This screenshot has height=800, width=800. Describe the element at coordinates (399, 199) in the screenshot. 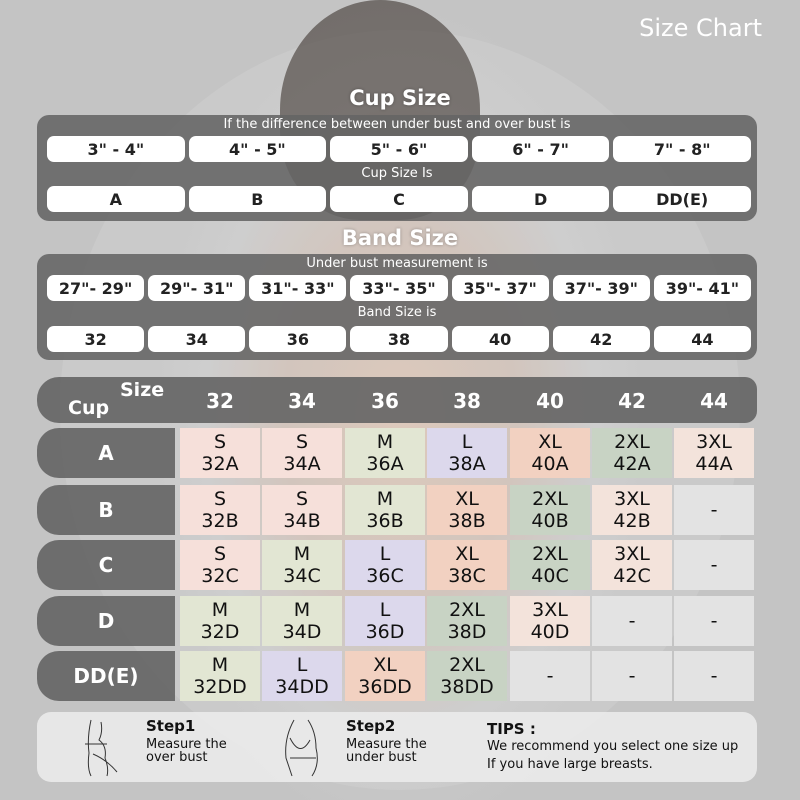

I see `cup-result-pill: C` at that location.